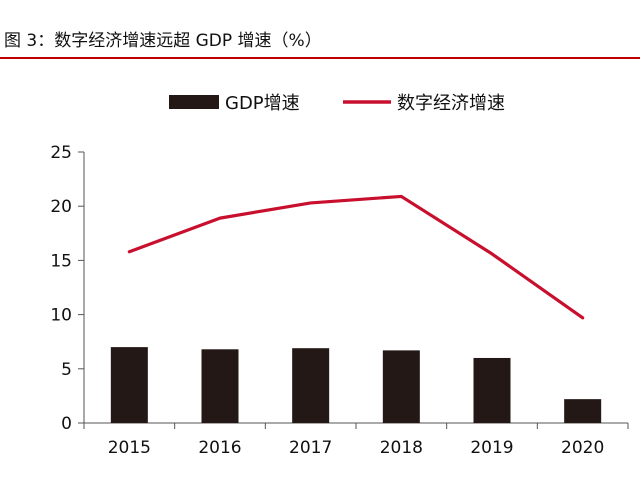 The image size is (640, 480). What do you see at coordinates (194, 102) in the screenshot?
I see `legend-swatch-gdp` at bounding box center [194, 102].